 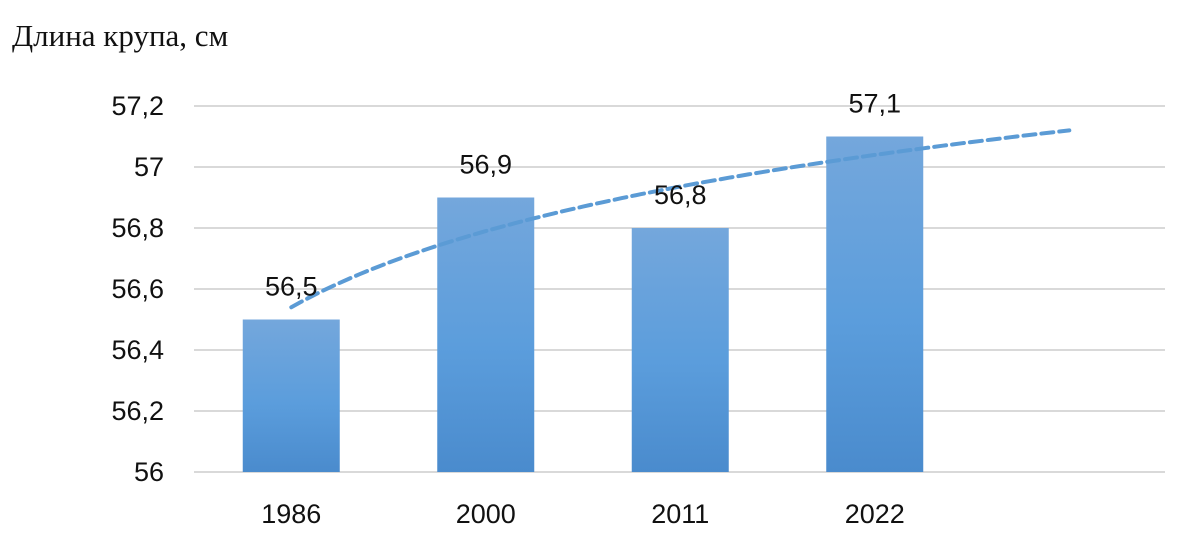 What do you see at coordinates (874, 104) in the screenshot?
I see `data-label: 57,1` at bounding box center [874, 104].